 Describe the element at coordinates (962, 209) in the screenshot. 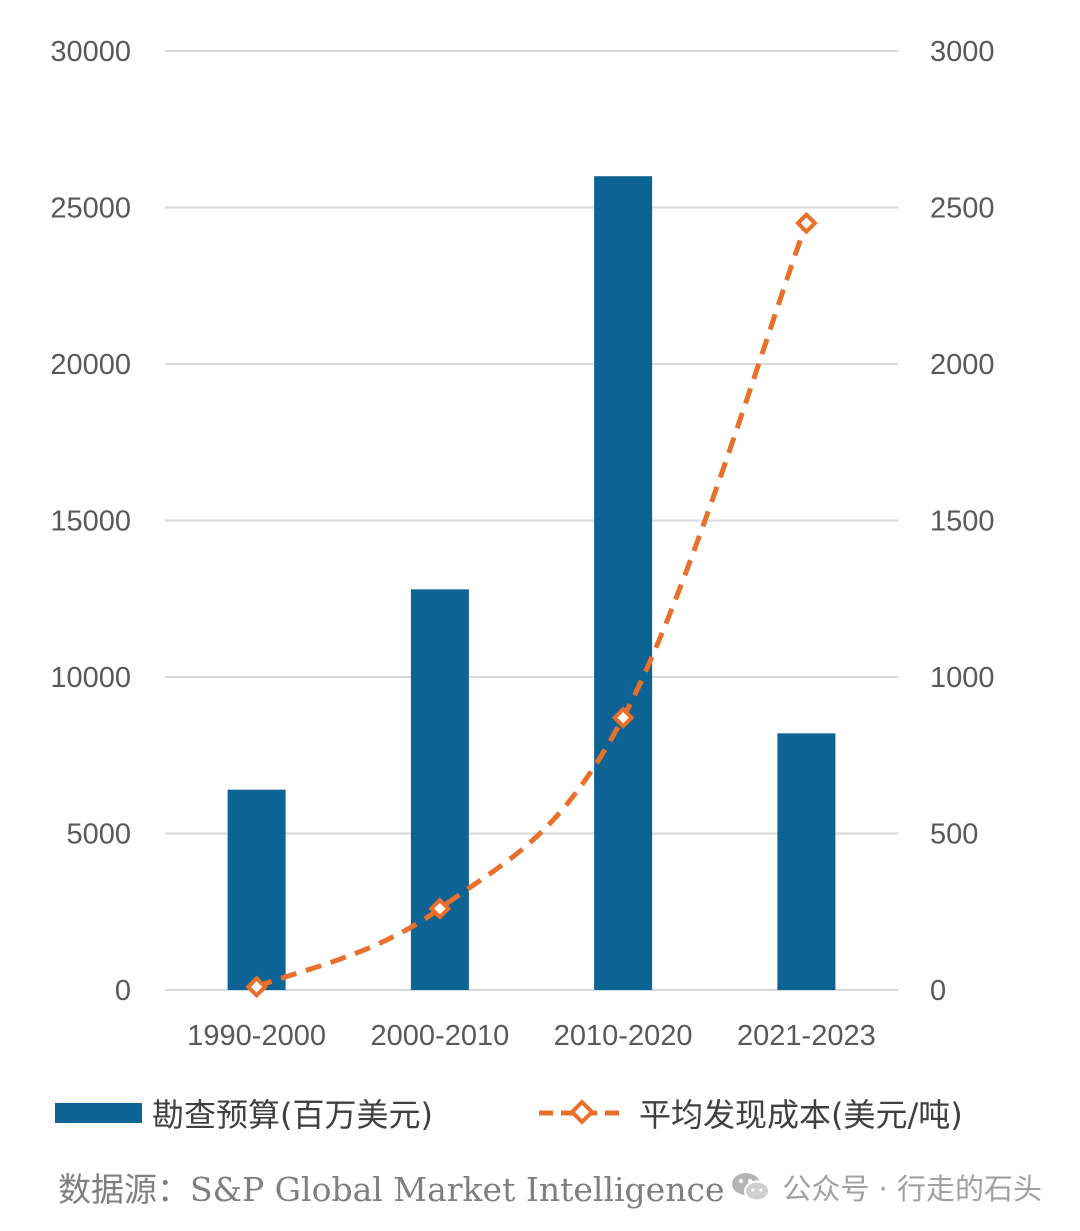

I see `right-tick-label: 2500` at that location.